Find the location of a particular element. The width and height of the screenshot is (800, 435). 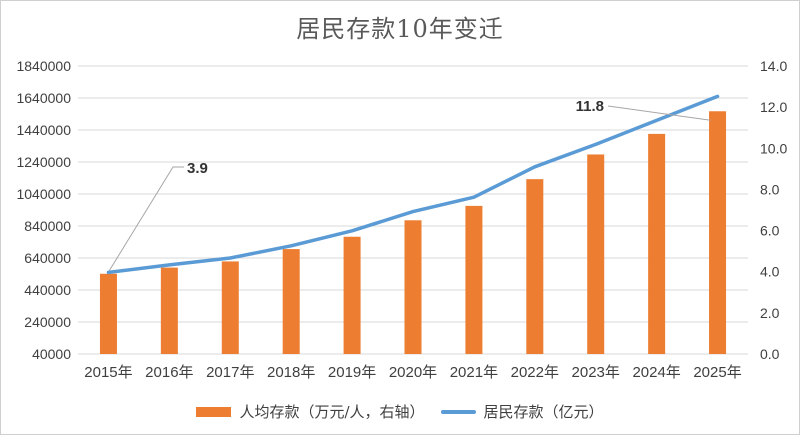

x-axis-label: 2018年 is located at coordinates (291, 372).